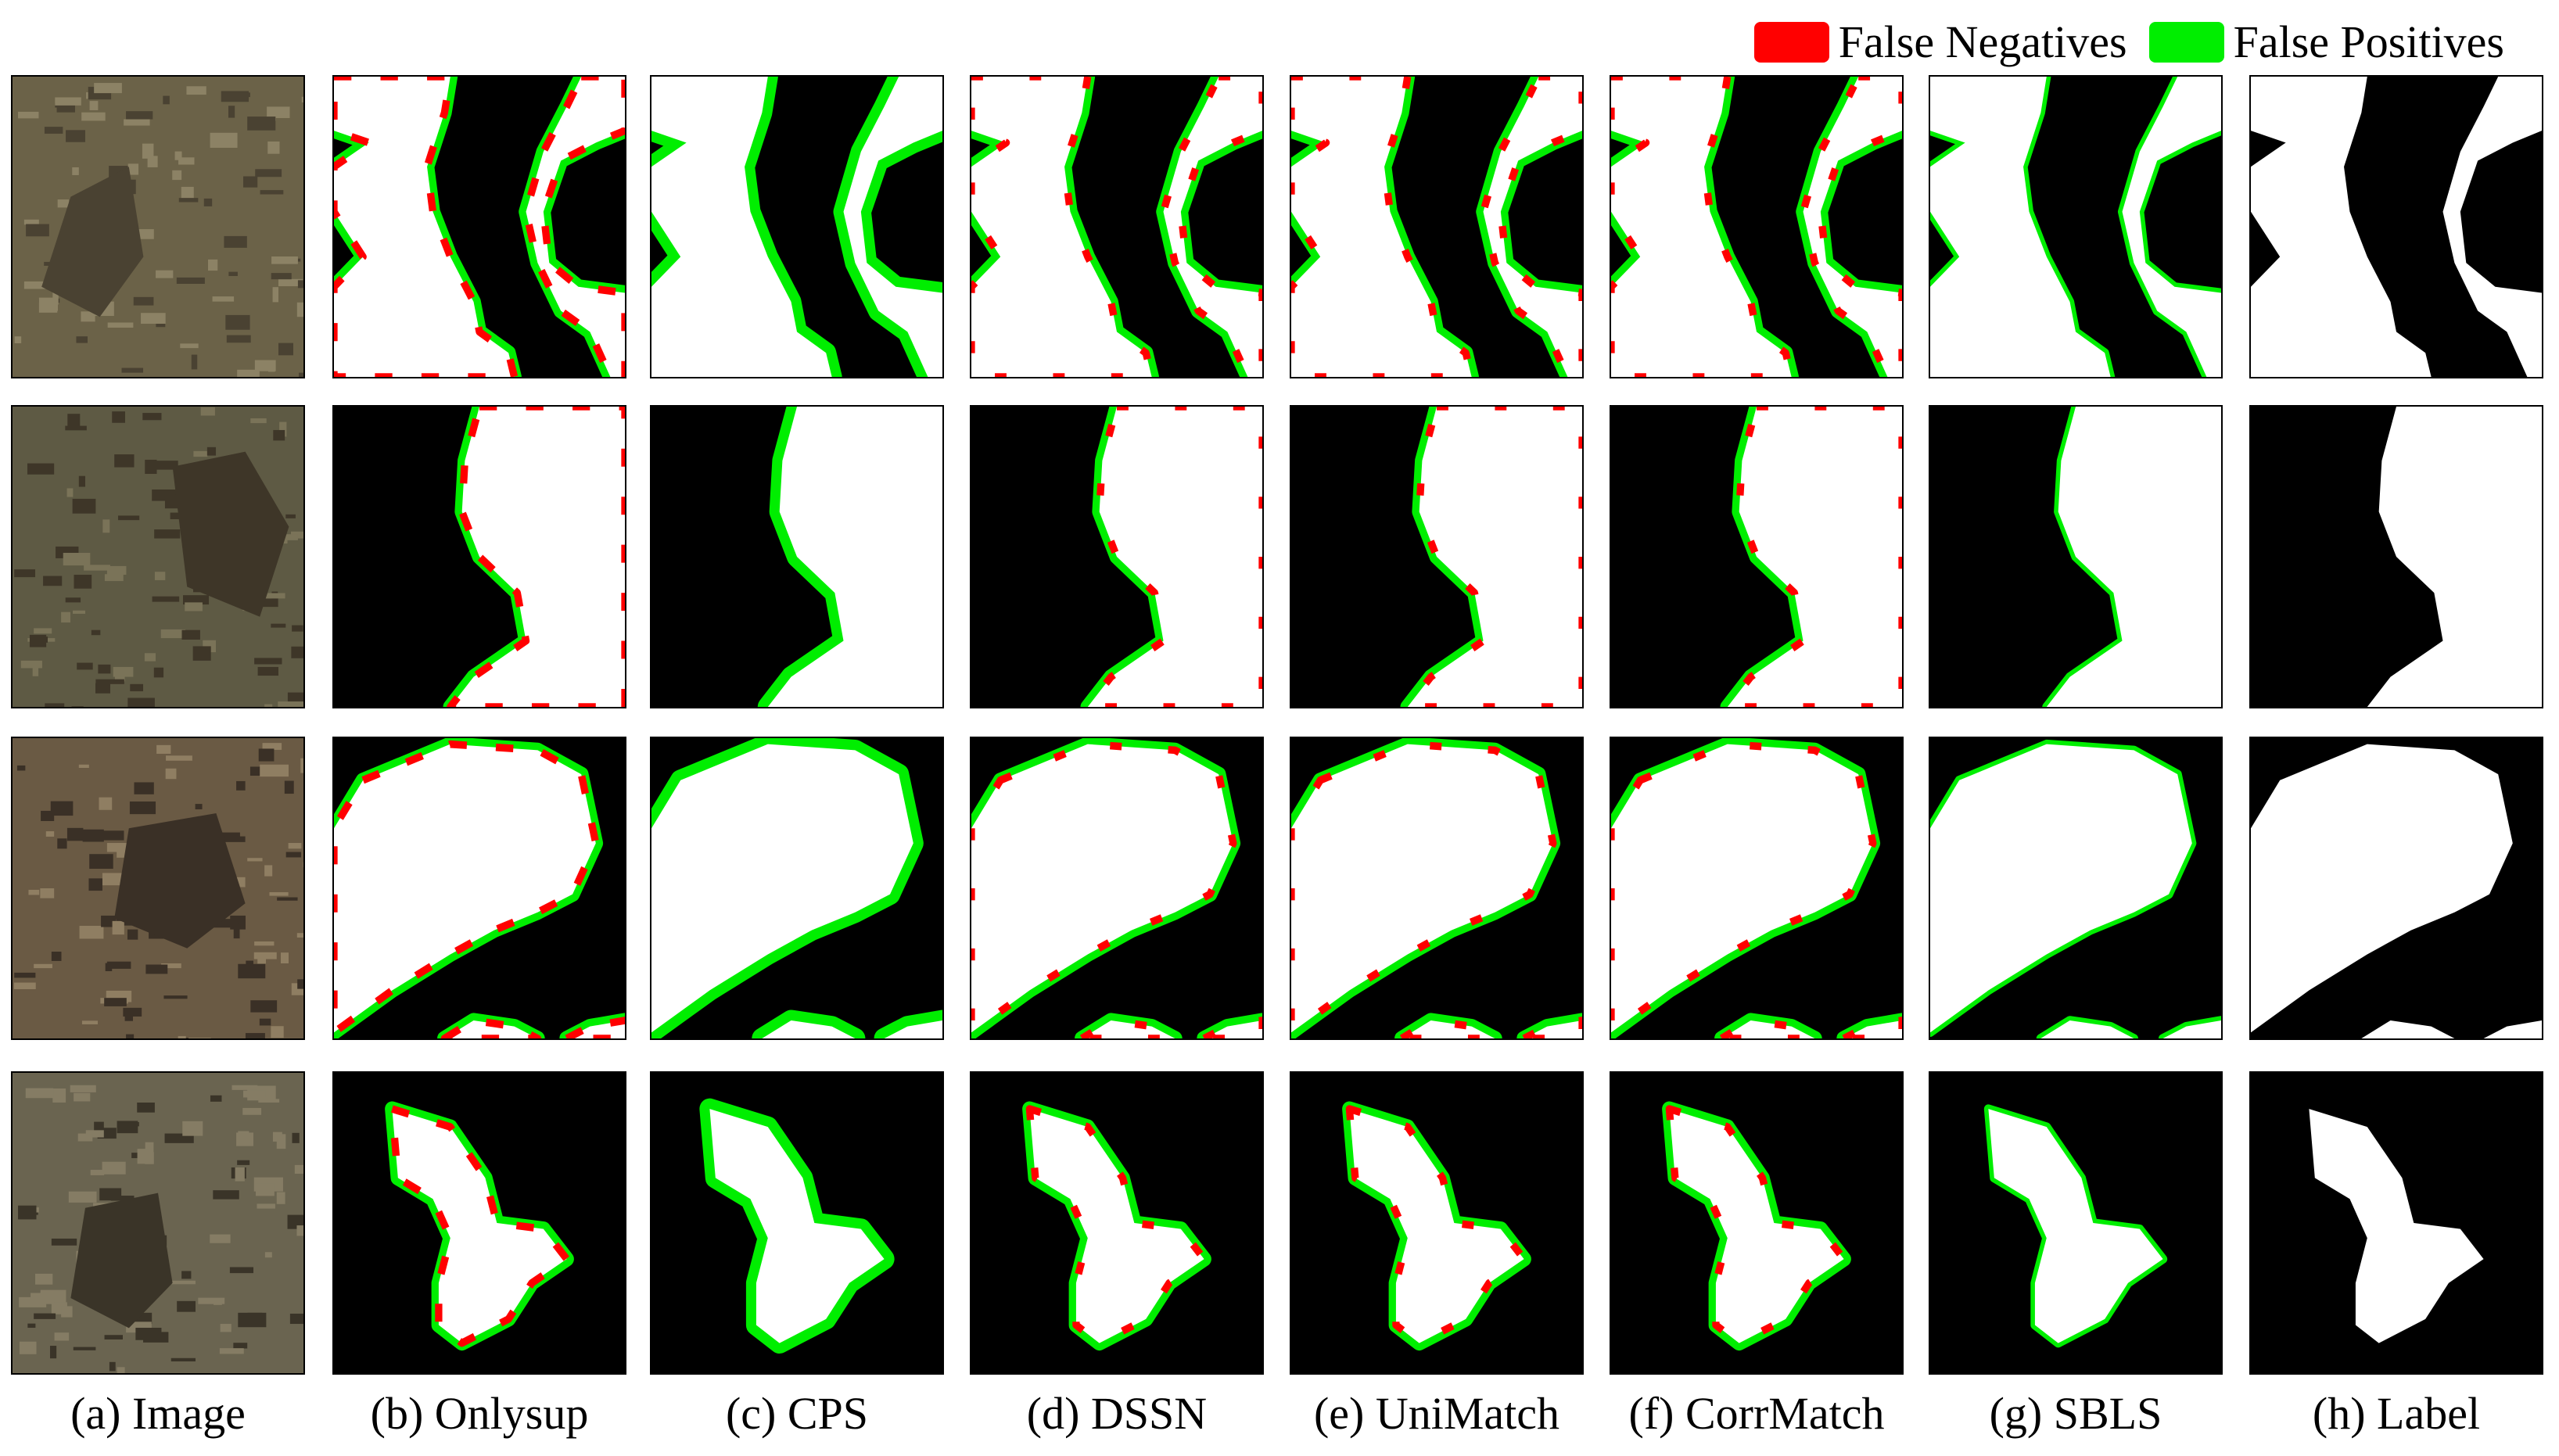 This screenshot has height=1456, width=2559. What do you see at coordinates (479, 1413) in the screenshot?
I see `caption-onlysup: (b) Onlysup` at bounding box center [479, 1413].